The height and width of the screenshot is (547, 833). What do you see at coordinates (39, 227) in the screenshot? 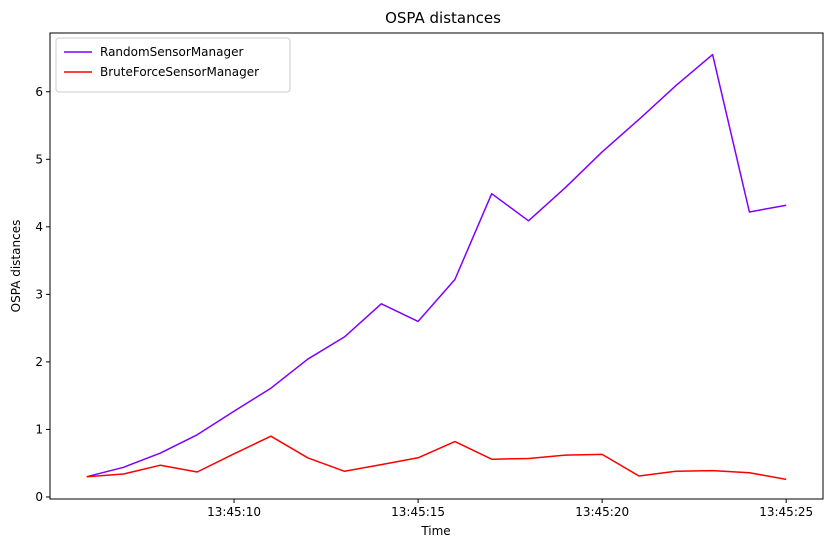
I see `y-tick-label: 4` at bounding box center [39, 227].